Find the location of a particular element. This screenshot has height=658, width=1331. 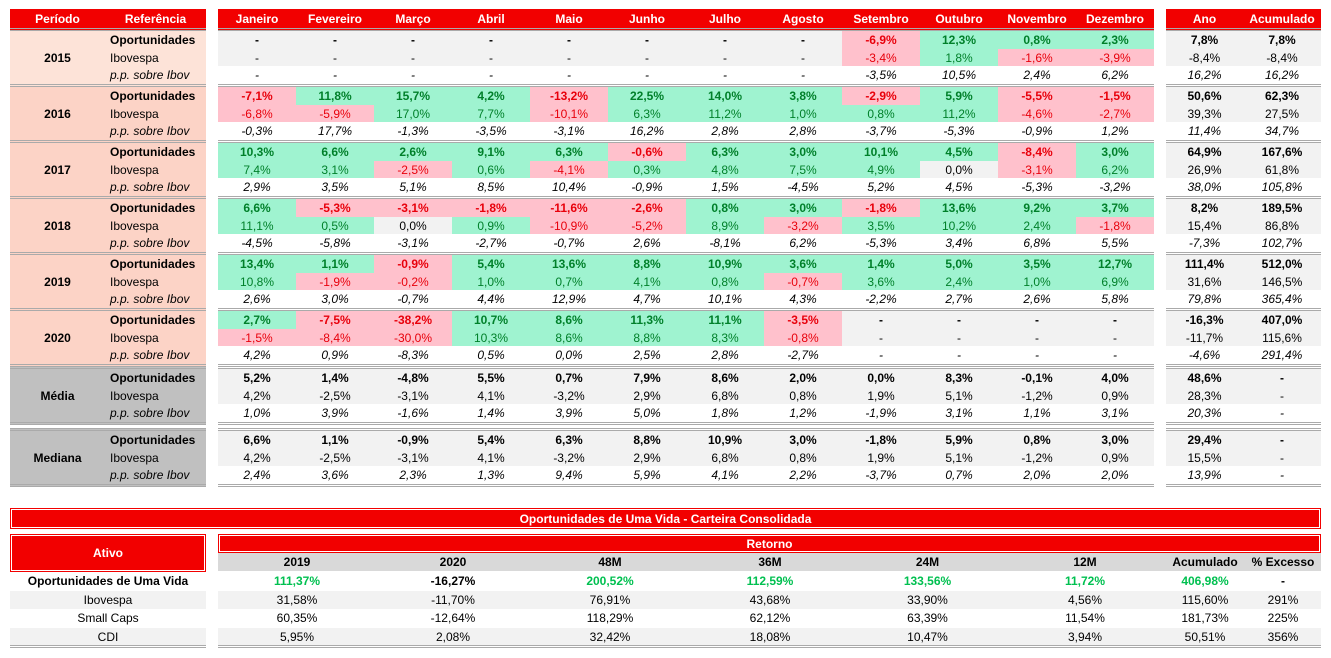

header-month-9: Outubro is located at coordinates (959, 18).